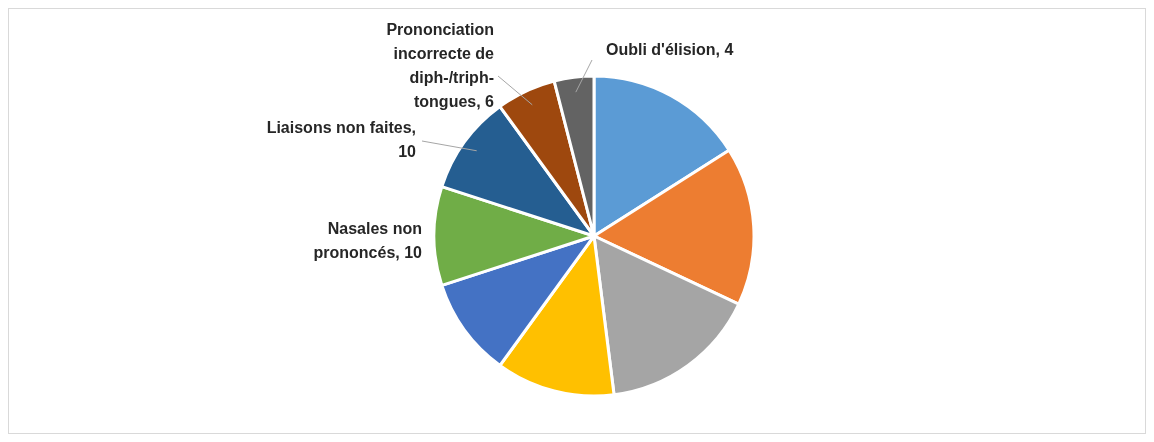 This screenshot has width=1154, height=442. What do you see at coordinates (670, 50) in the screenshot?
I see `slice-label: Oubli d'élision, 4` at bounding box center [670, 50].